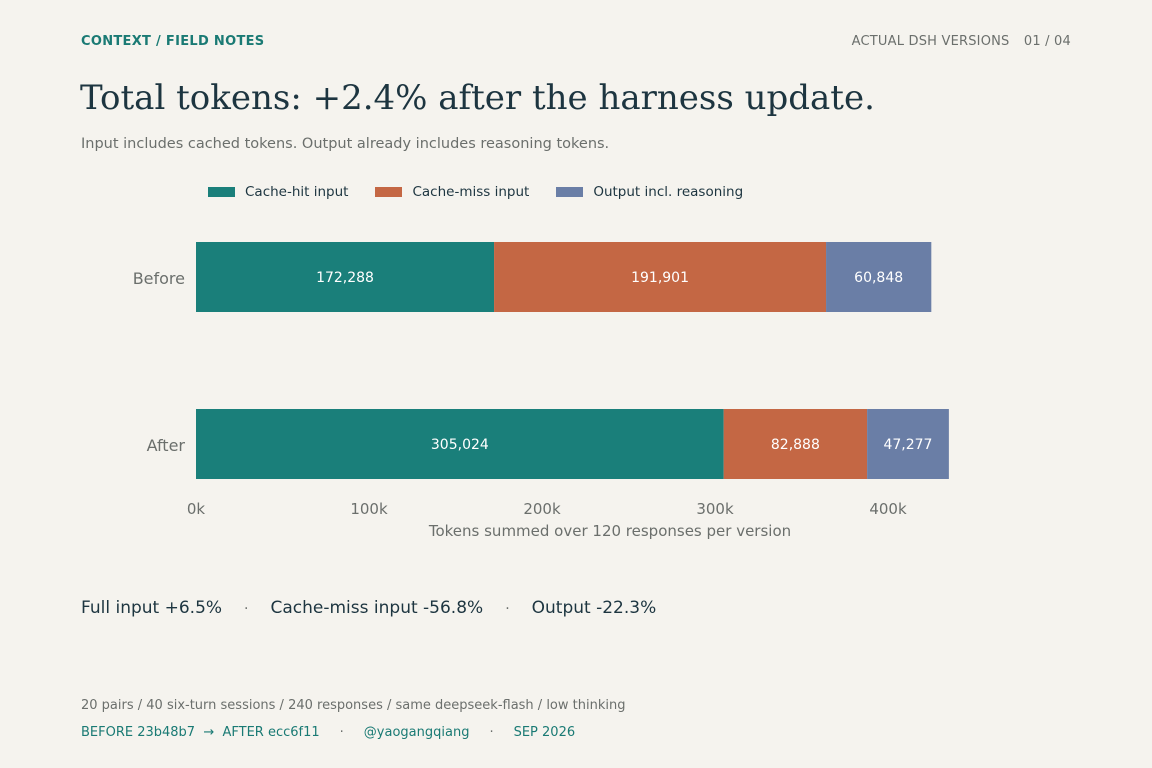 The width and height of the screenshot is (1152, 768). I want to click on bar-before-cache-miss, so click(660, 277).